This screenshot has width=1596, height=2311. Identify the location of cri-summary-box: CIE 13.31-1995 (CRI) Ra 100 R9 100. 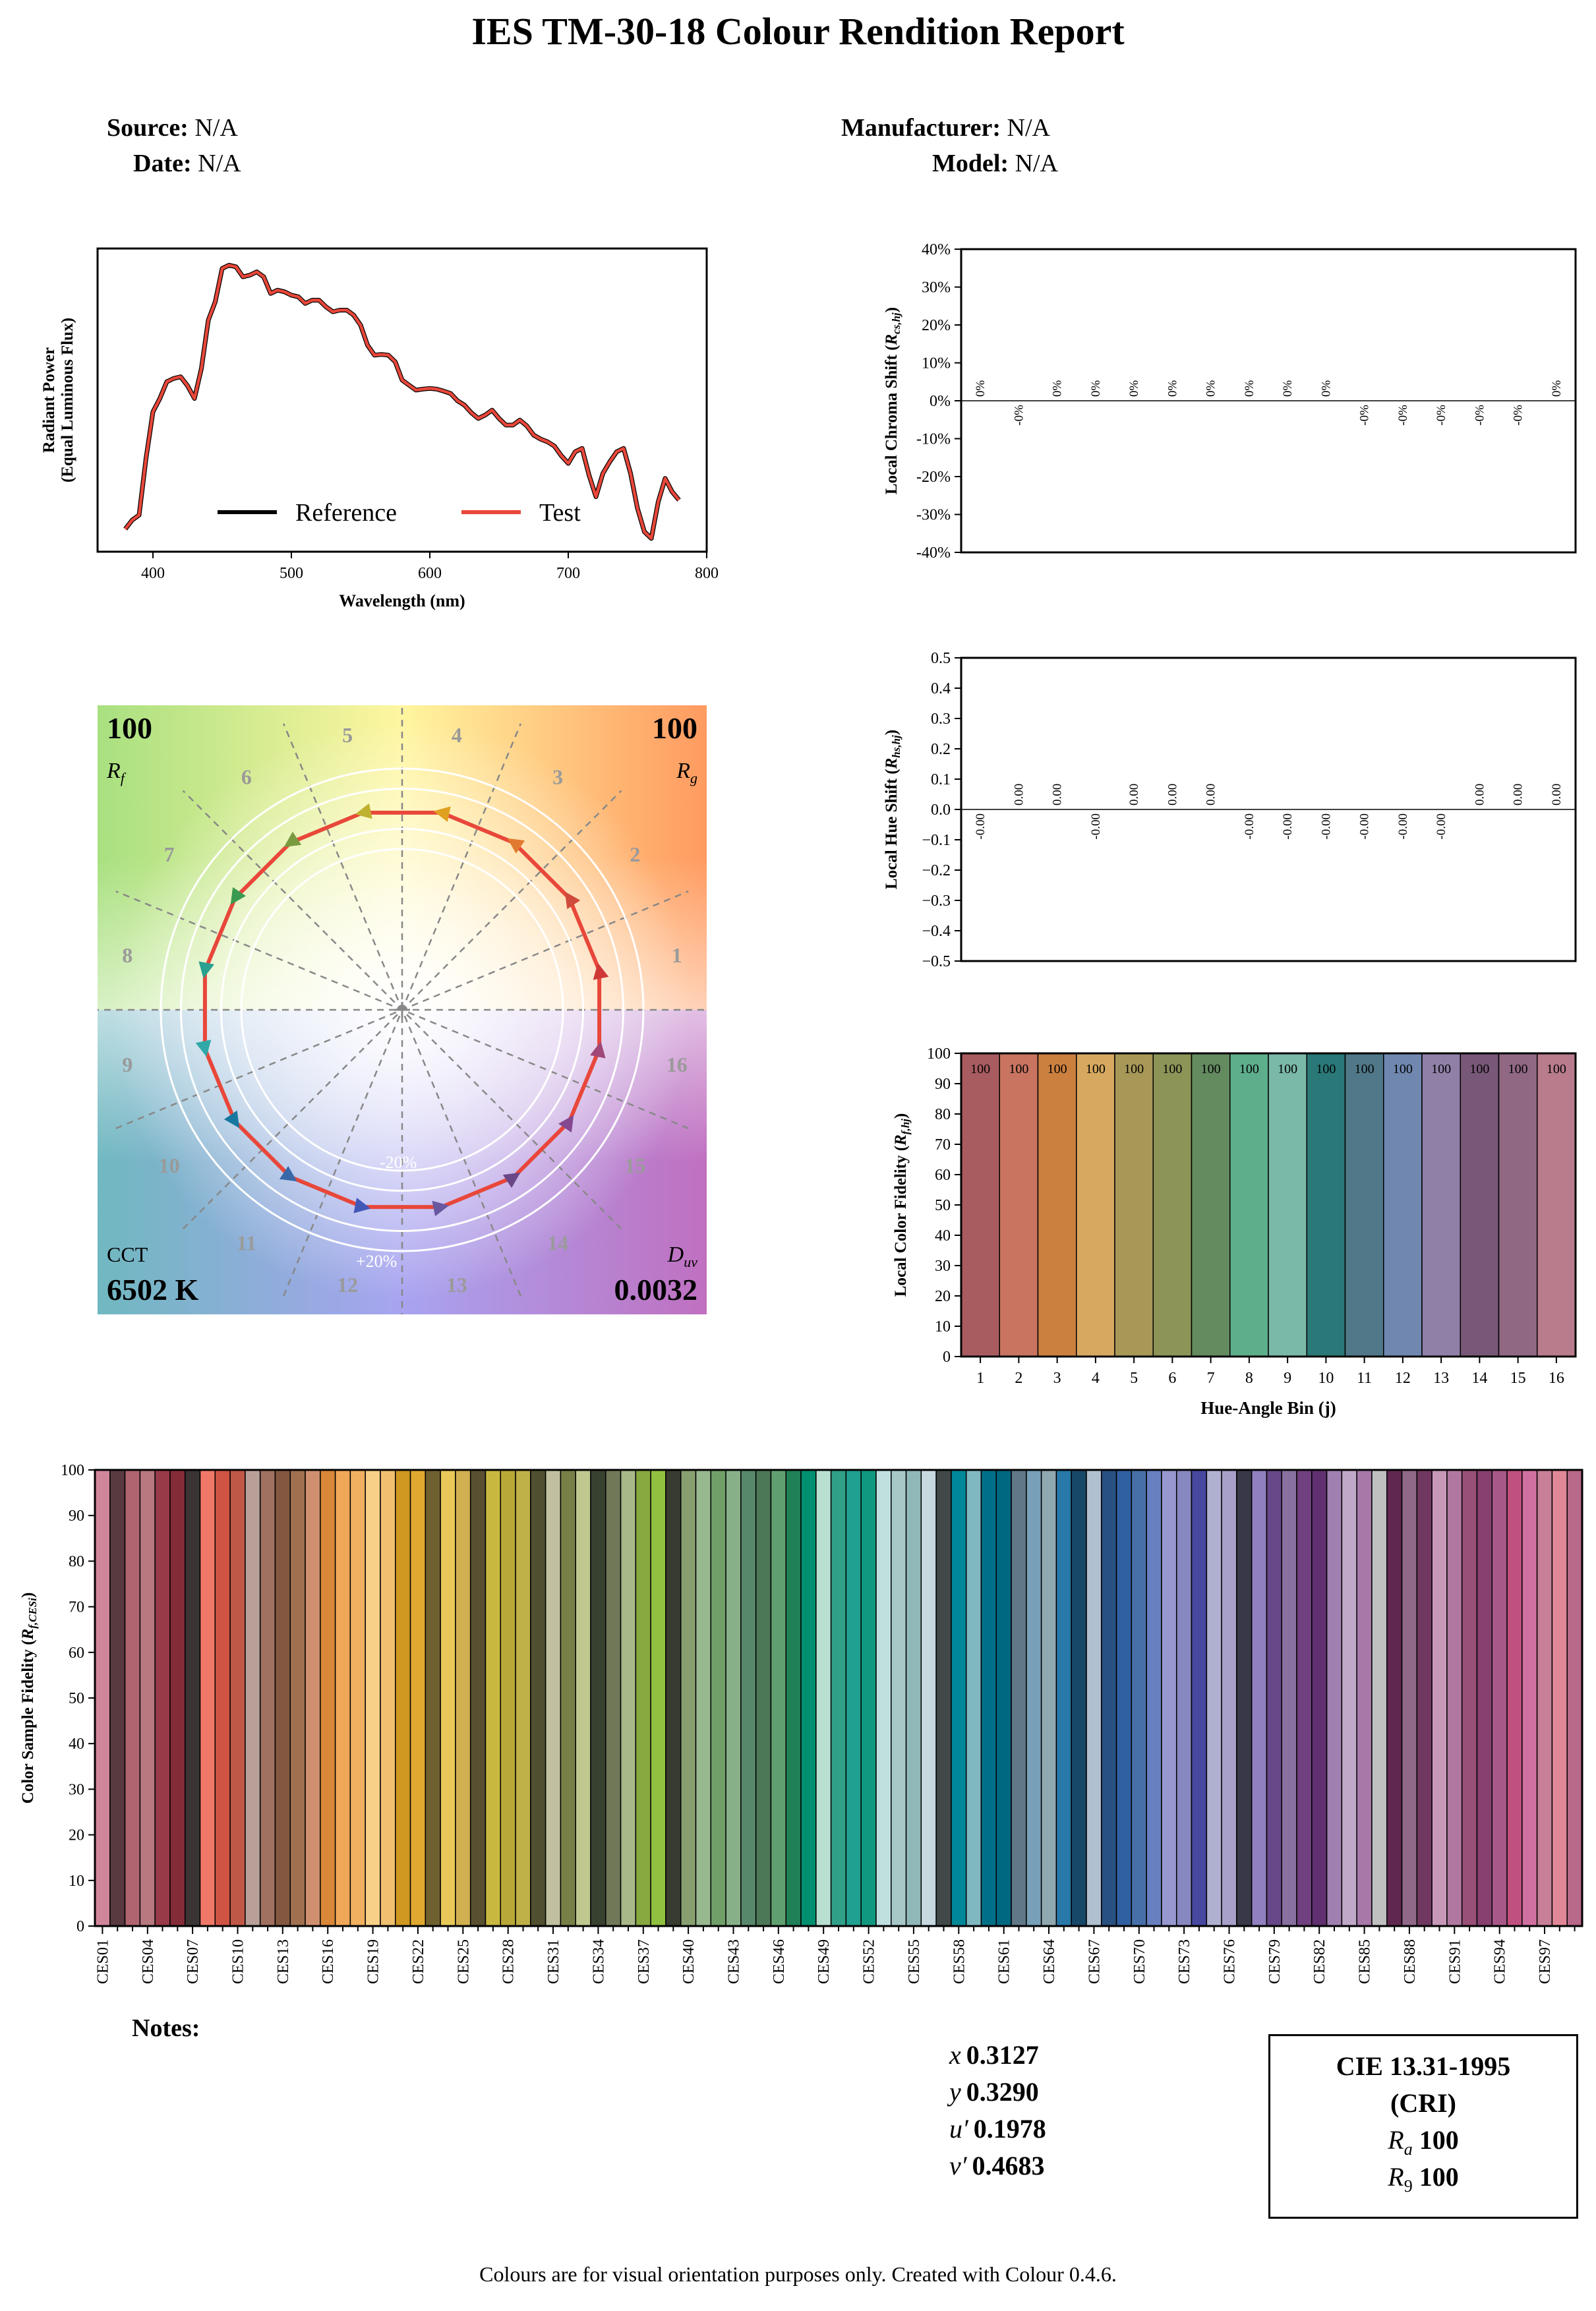
(1423, 2127).